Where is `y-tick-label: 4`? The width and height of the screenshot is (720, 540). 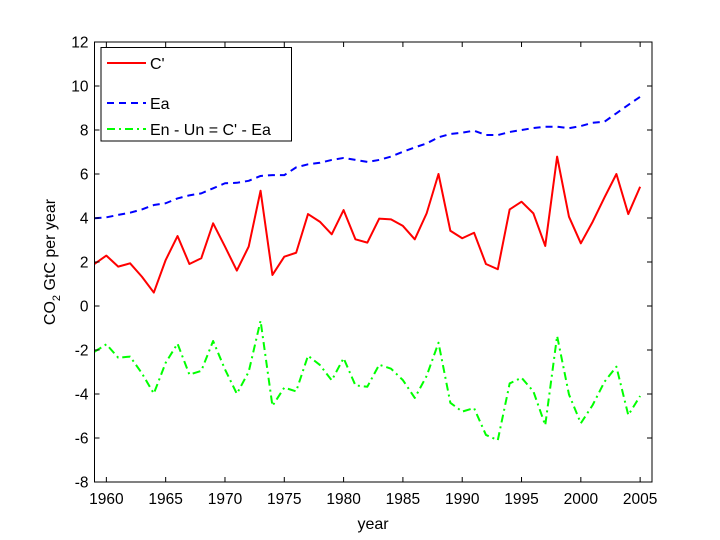
y-tick-label: 4 is located at coordinates (84, 219).